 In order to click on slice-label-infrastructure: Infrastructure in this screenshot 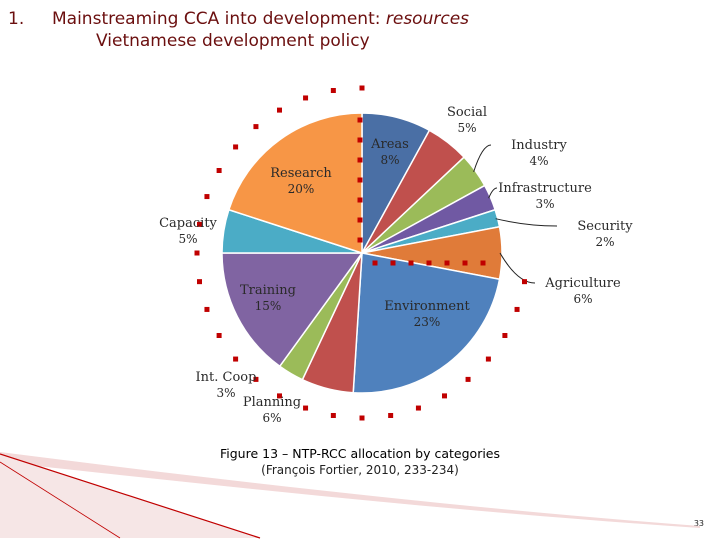, I will do `click(545, 188)`.